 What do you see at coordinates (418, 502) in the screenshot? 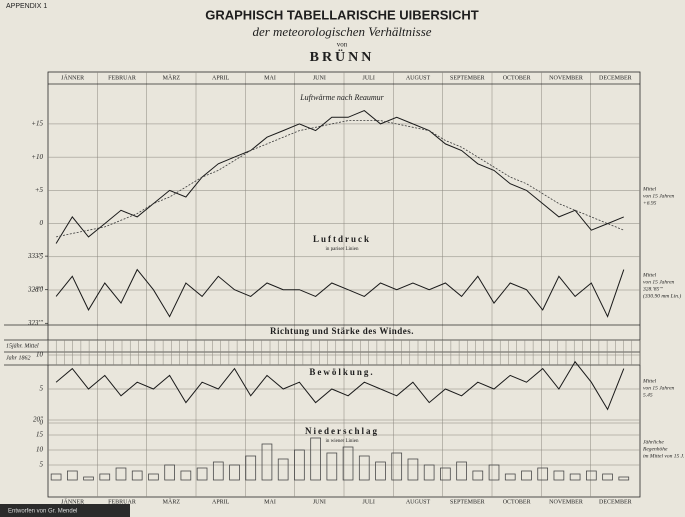
I see `month-label-bottom: AUGUST` at bounding box center [418, 502].